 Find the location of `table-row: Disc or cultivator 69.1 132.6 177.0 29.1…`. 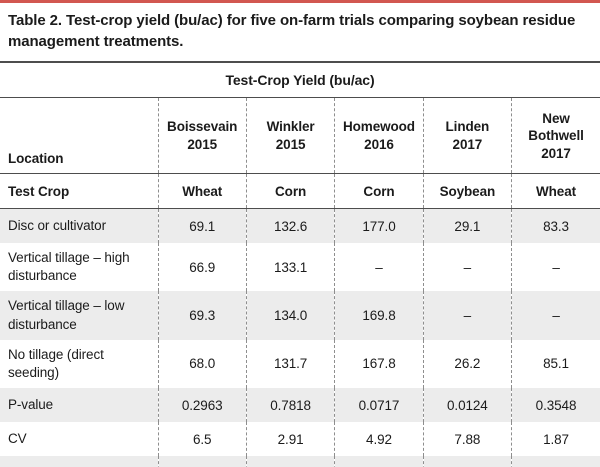

table-row: Disc or cultivator 69.1 132.6 177.0 29.1… is located at coordinates (300, 225).